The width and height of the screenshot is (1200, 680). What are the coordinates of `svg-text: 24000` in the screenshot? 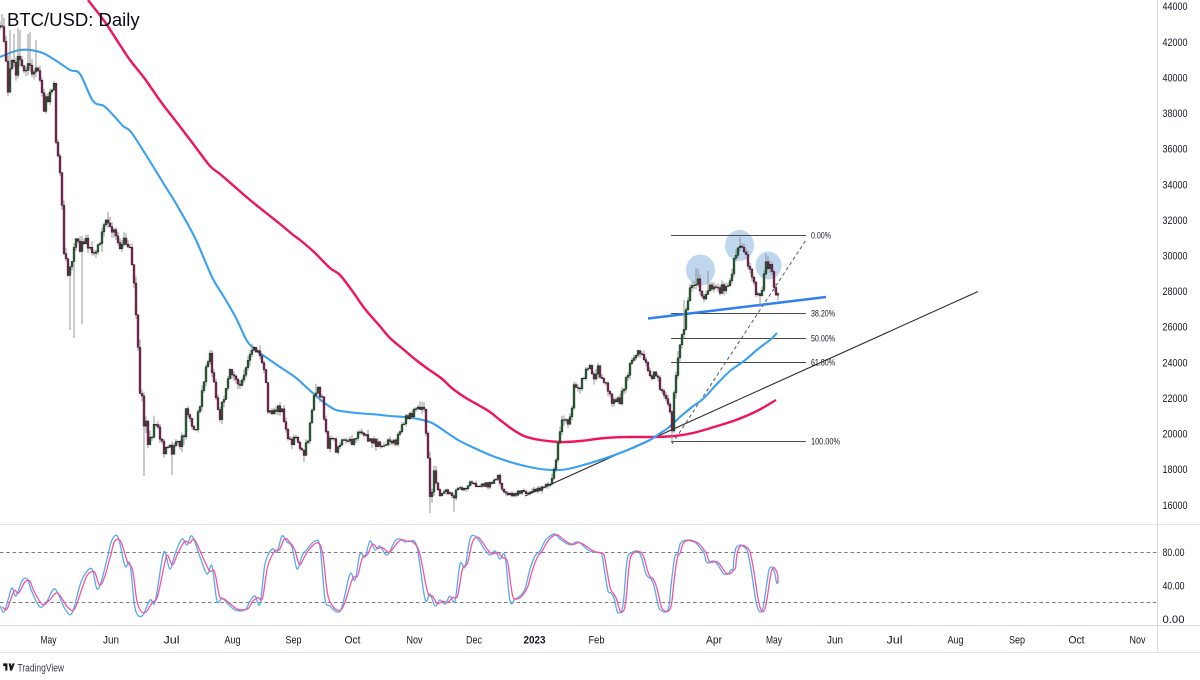 It's located at (1175, 363).